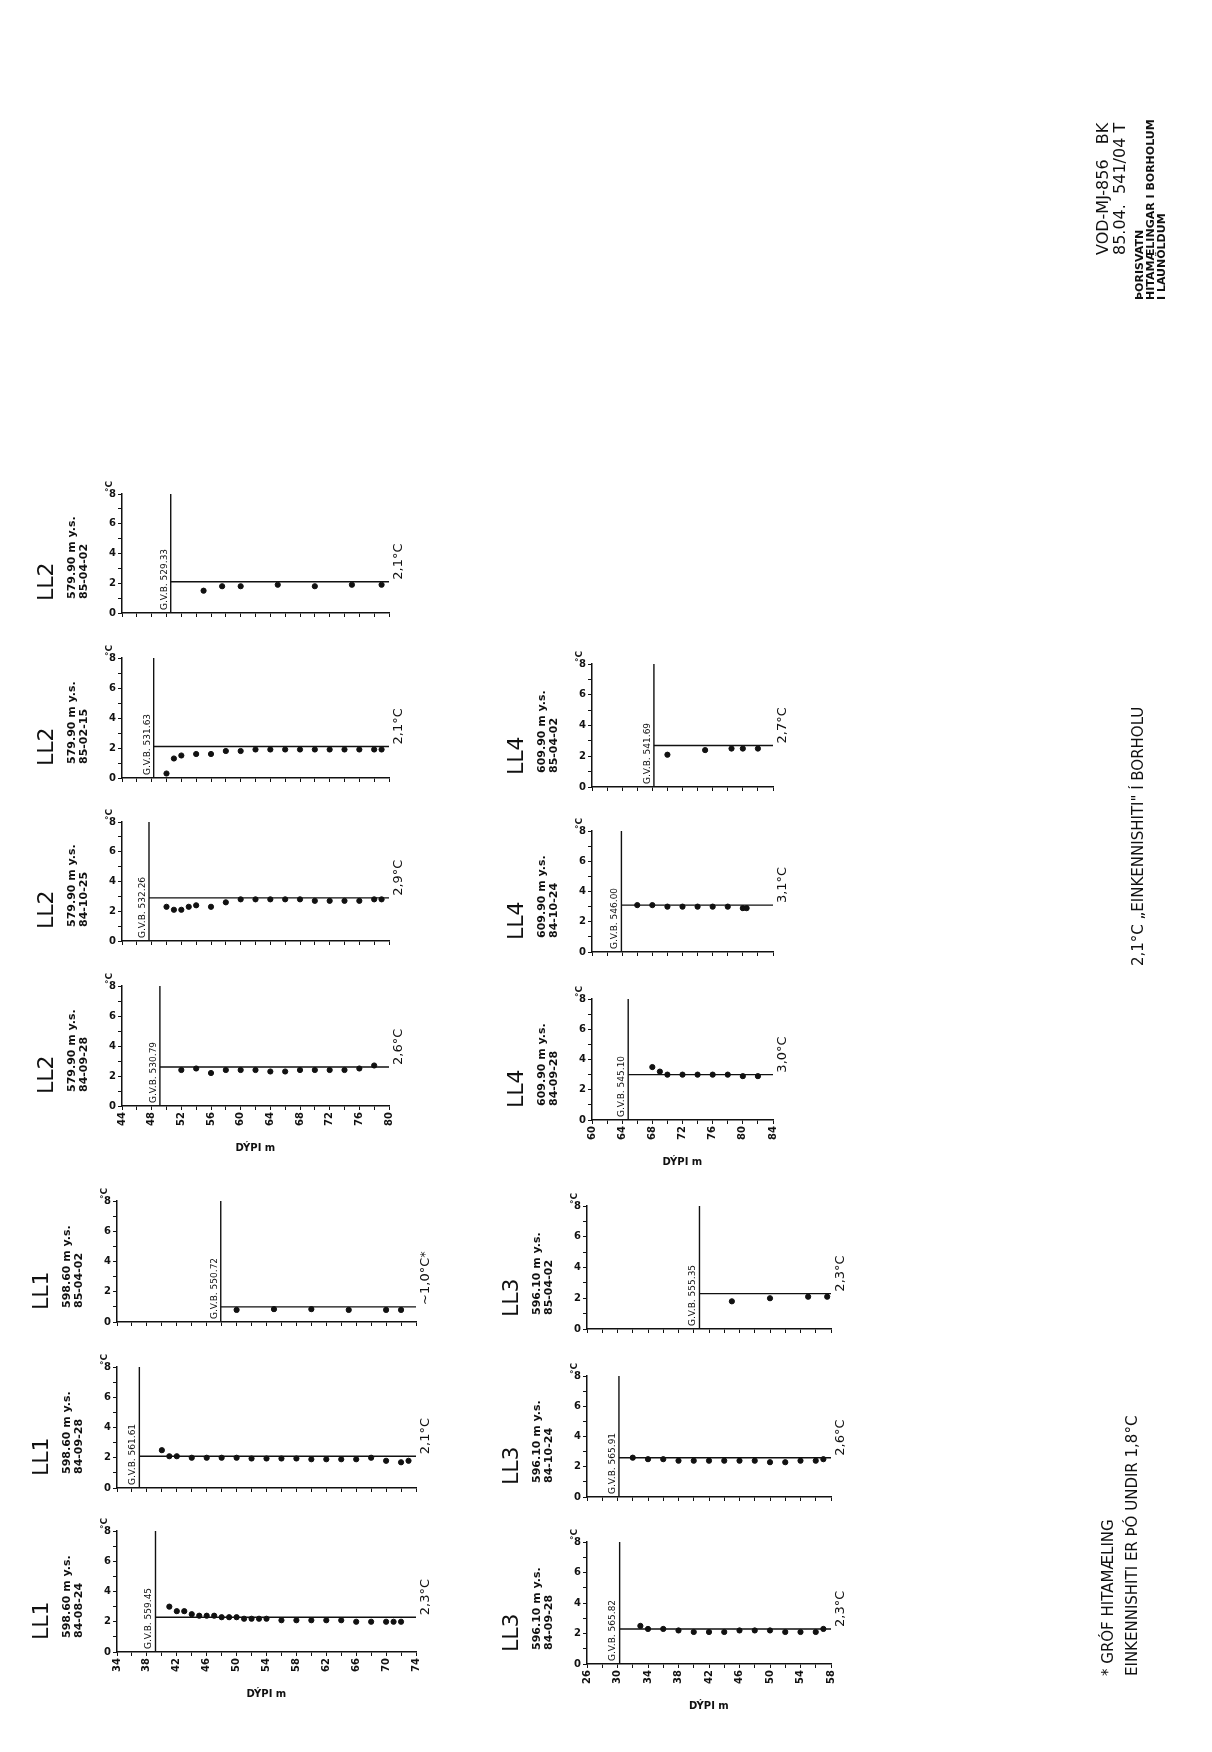  I want to click on ref-line-label: G.V.B. 565.91, so click(611, 1463).